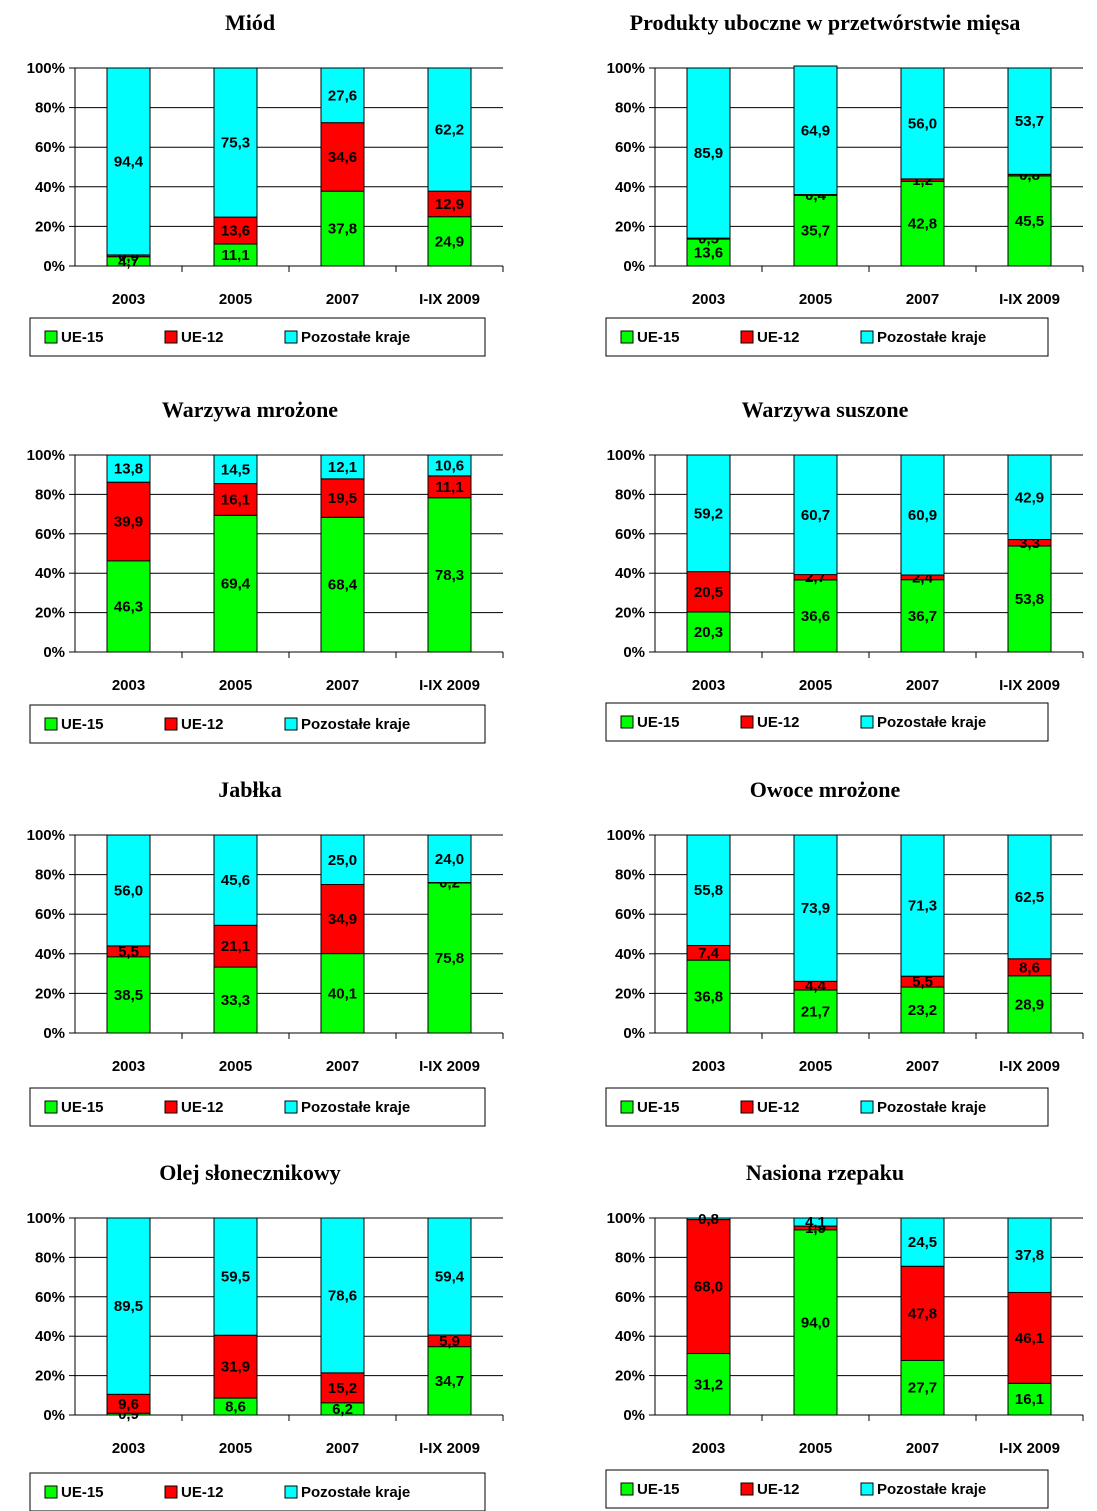 This screenshot has height=1511, width=1097. What do you see at coordinates (250, 409) in the screenshot?
I see `chart-title: Warzywa mrożone` at bounding box center [250, 409].